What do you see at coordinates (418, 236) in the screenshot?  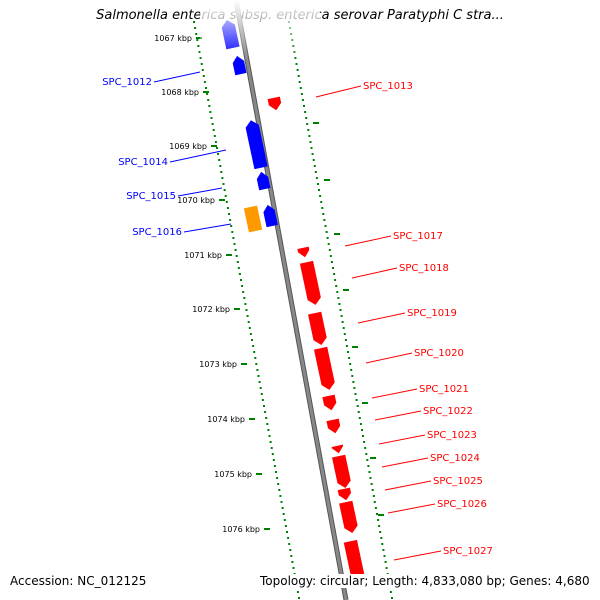 I see `gene-label-reverse: SPC_1017` at bounding box center [418, 236].